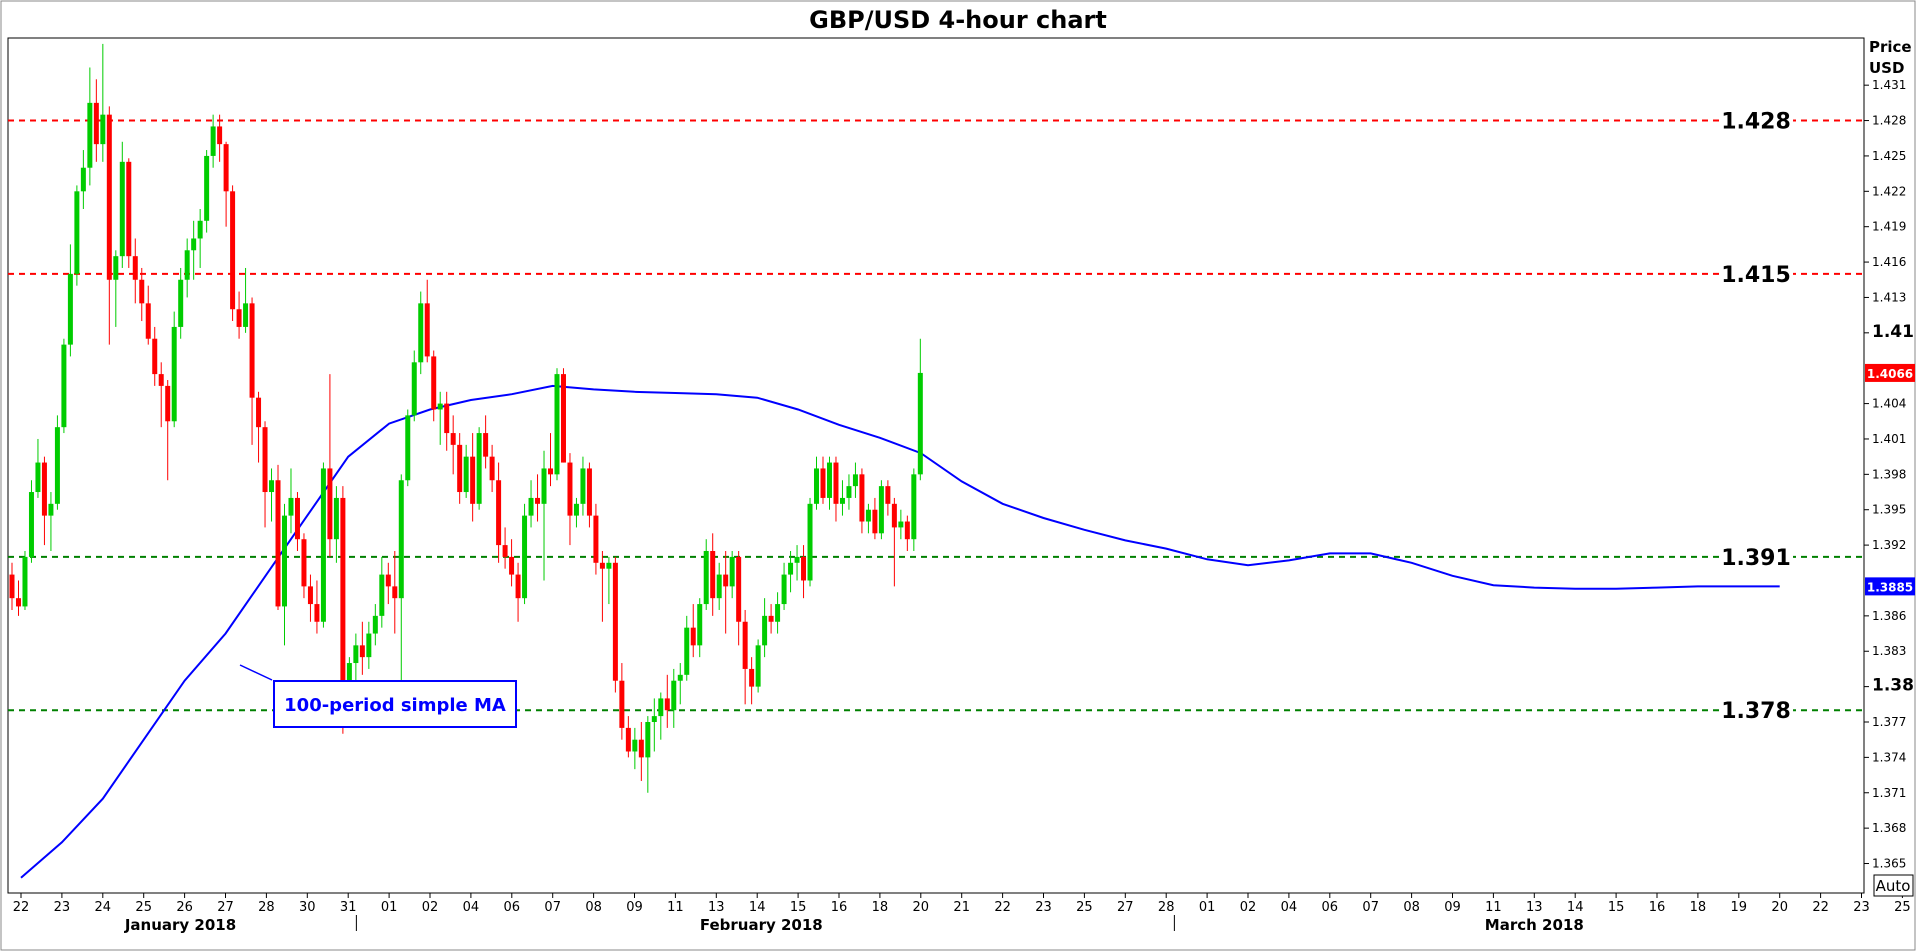 The height and width of the screenshot is (951, 1916). Describe the element at coordinates (1043, 907) in the screenshot. I see `x-tick-label: 23` at that location.